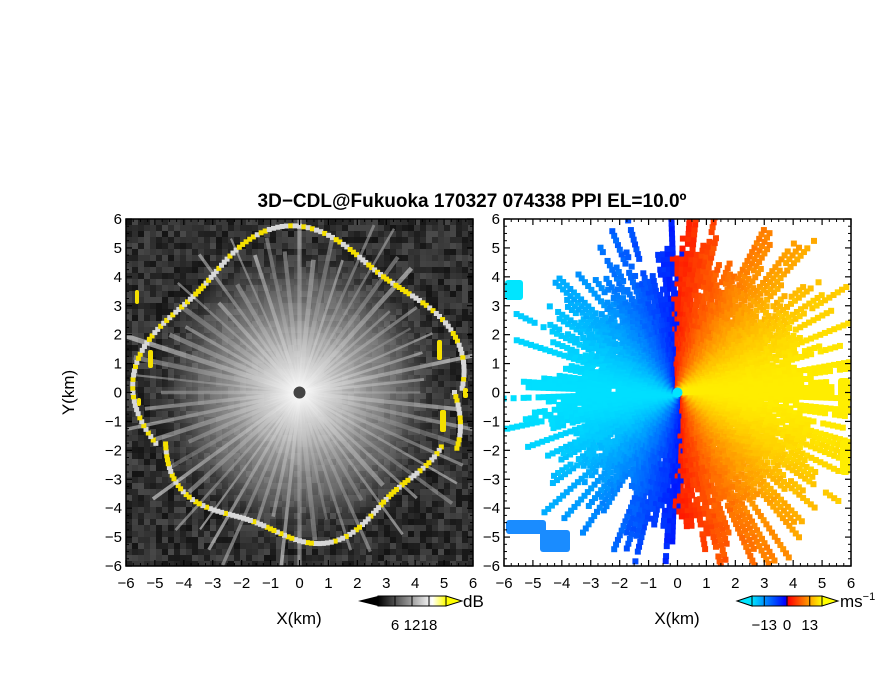 This screenshot has height=680, width=880. Describe the element at coordinates (118, 277) in the screenshot. I see `y-tick-label: 4` at that location.